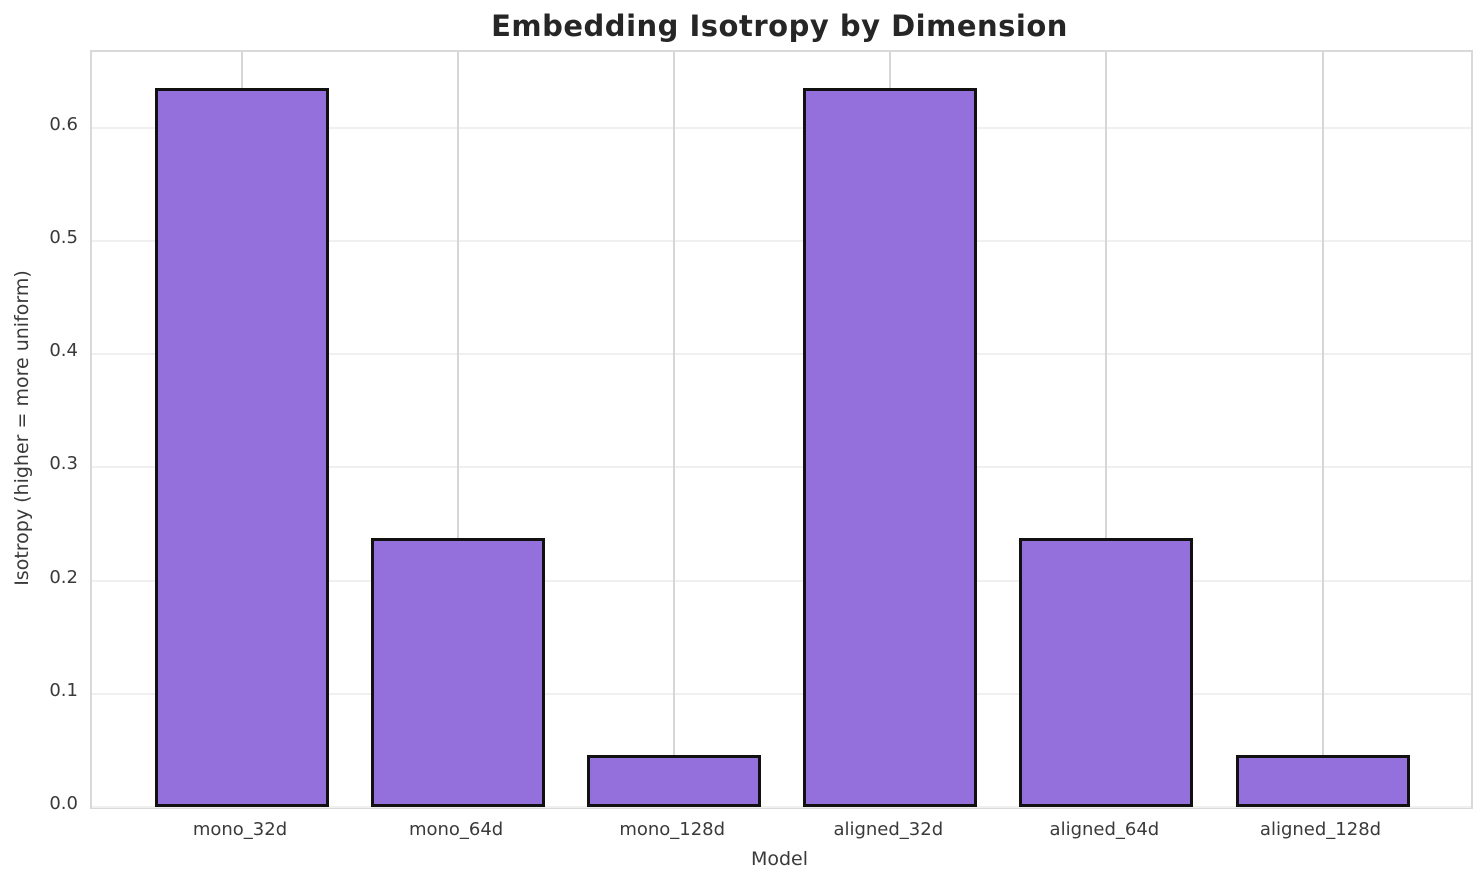  What do you see at coordinates (1320, 829) in the screenshot?
I see `x-tick-label-aligned_128d: aligned_128d` at bounding box center [1320, 829].